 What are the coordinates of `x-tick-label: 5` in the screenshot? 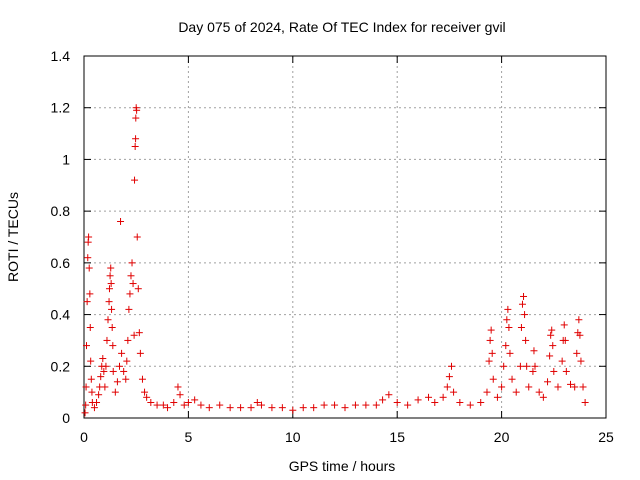 It's located at (189, 437).